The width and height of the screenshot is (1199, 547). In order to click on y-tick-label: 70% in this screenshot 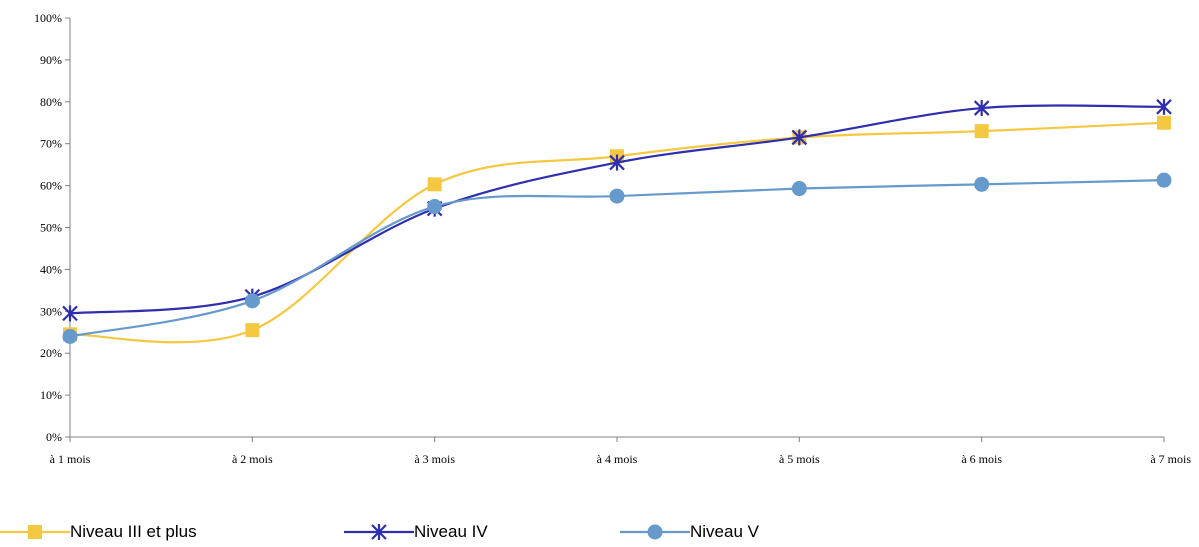, I will do `click(51, 144)`.